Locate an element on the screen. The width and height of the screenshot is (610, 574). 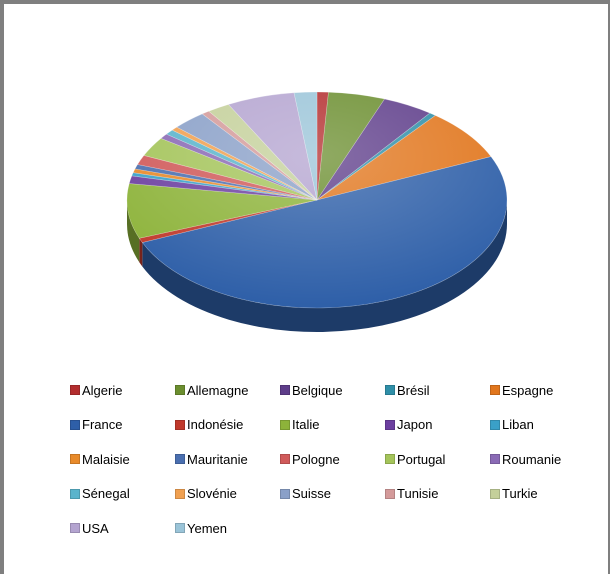
legend-item: Suisse is located at coordinates (305, 494).